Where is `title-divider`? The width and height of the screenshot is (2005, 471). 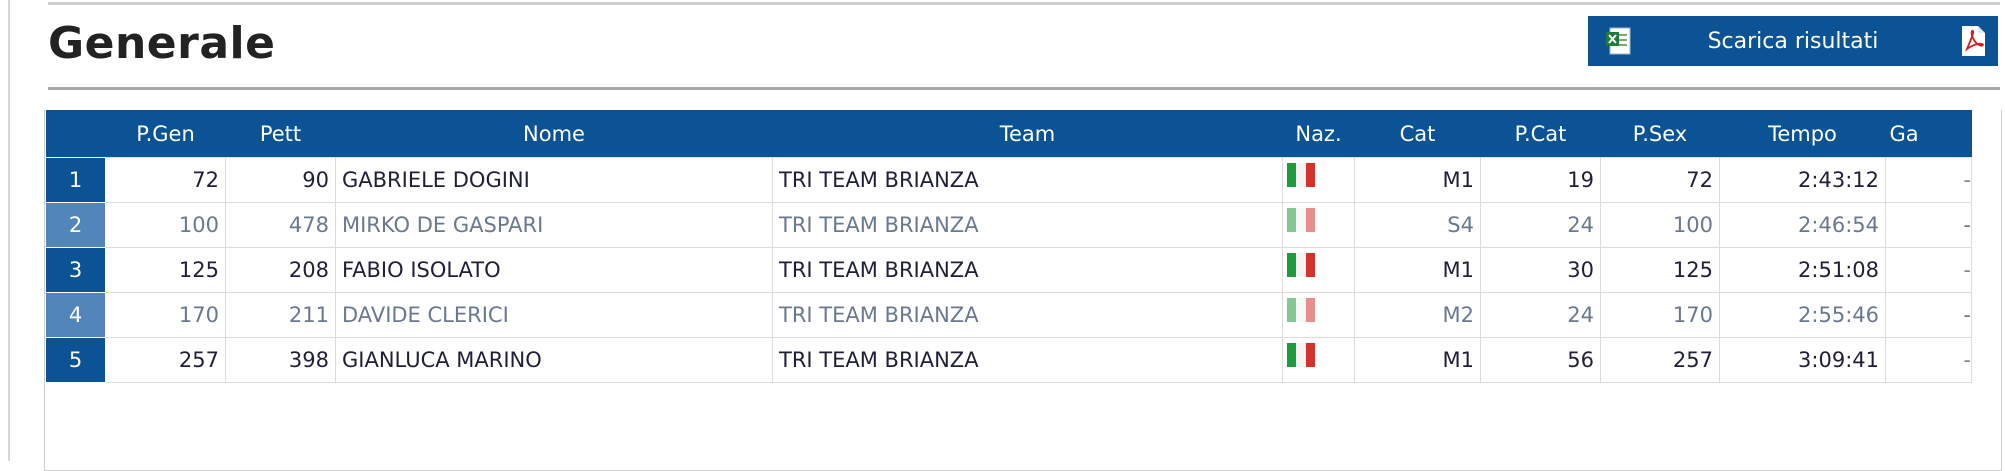 title-divider is located at coordinates (1024, 88).